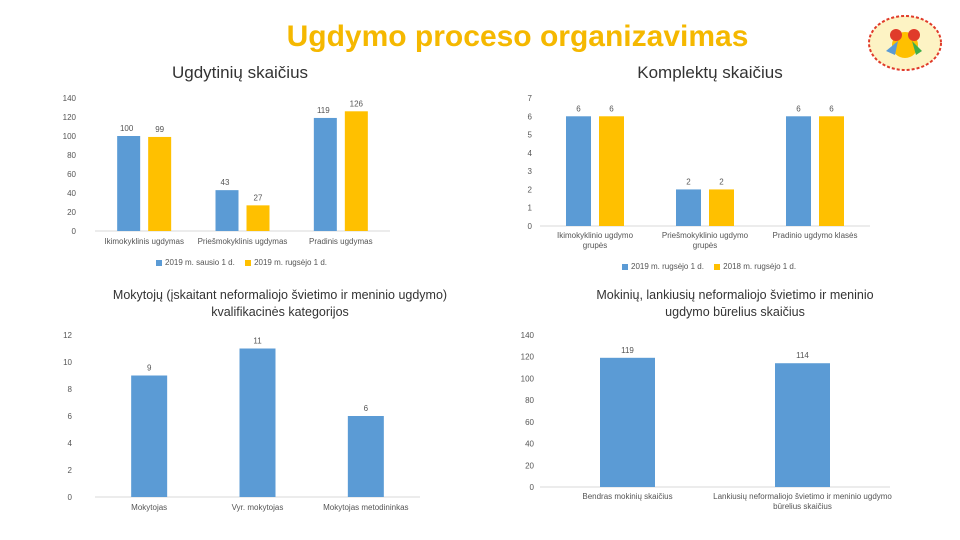 The width and height of the screenshot is (960, 540). I want to click on data-label: 100, so click(127, 128).